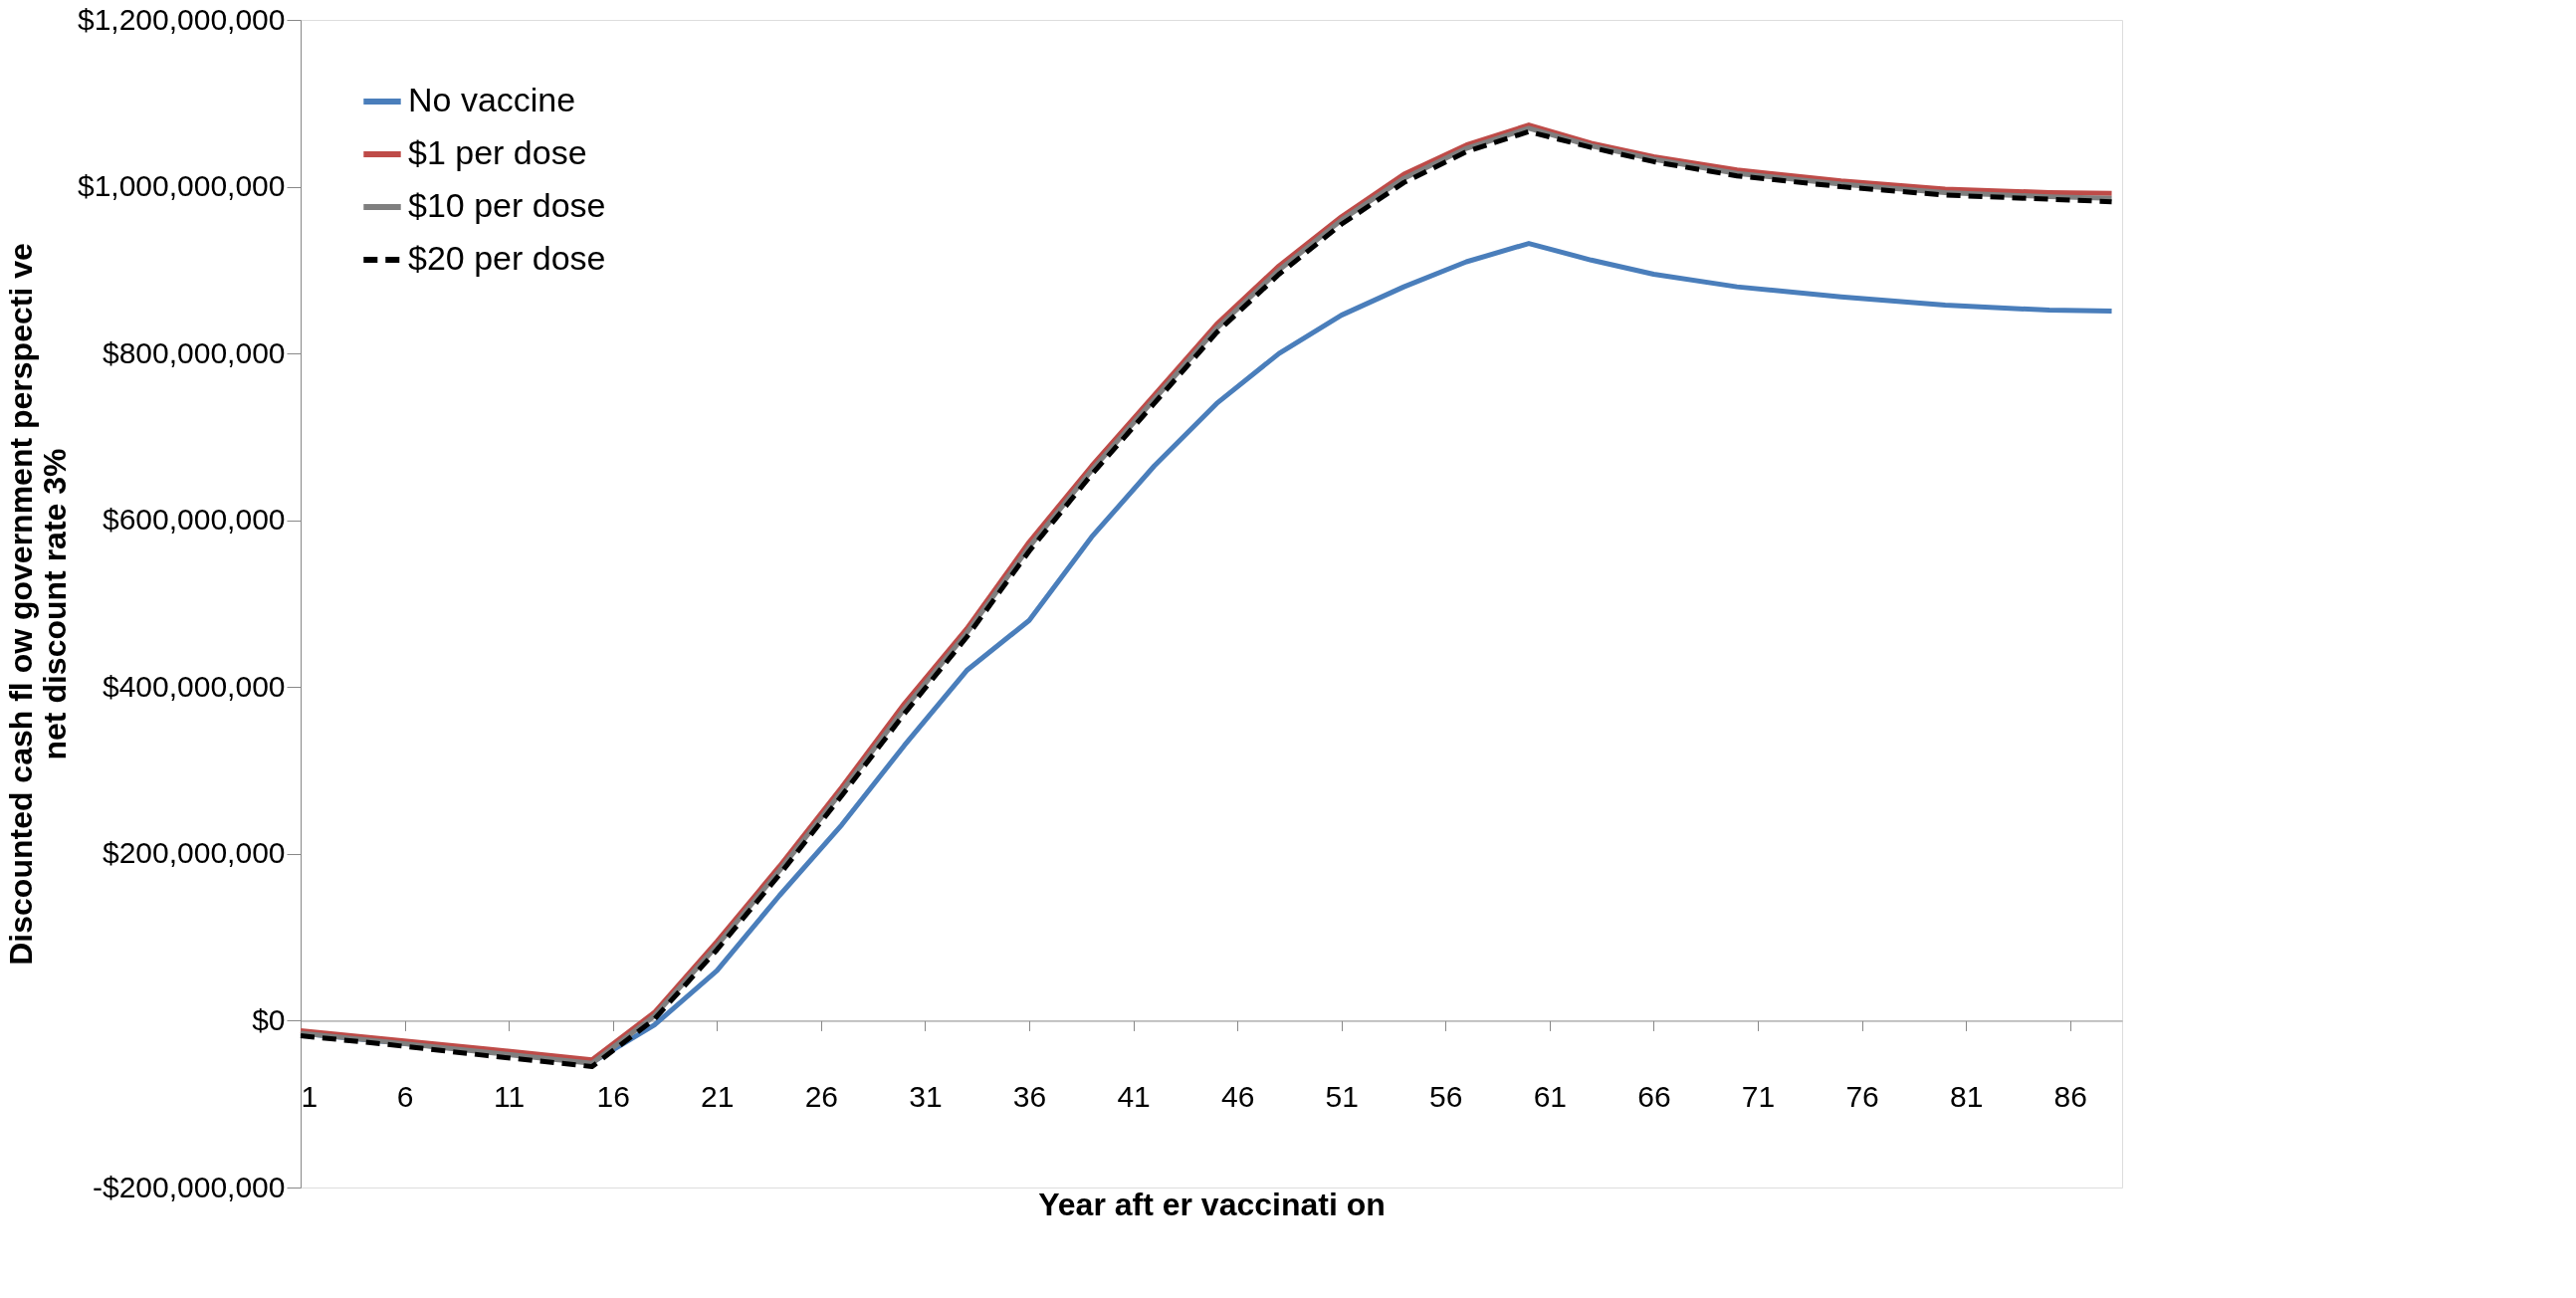  What do you see at coordinates (1029, 1096) in the screenshot?
I see `x-tick-label: 36` at bounding box center [1029, 1096].